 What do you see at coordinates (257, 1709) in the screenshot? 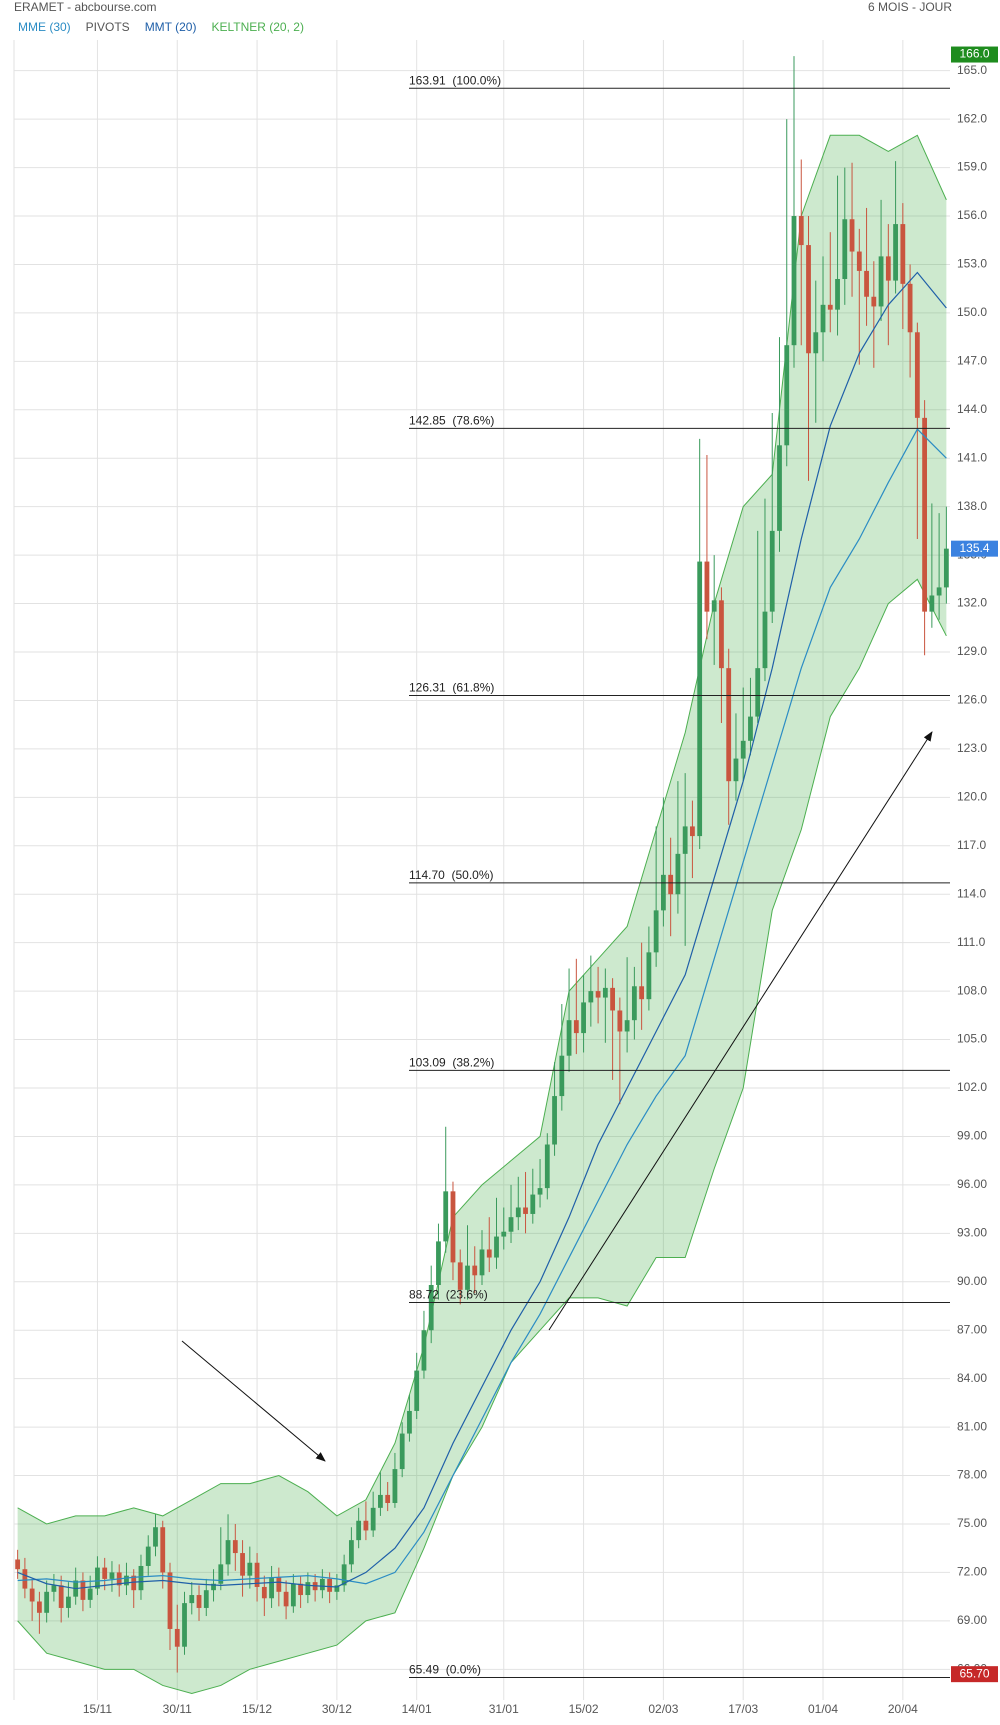
I see `x-tick-label: 15/12` at bounding box center [257, 1709].